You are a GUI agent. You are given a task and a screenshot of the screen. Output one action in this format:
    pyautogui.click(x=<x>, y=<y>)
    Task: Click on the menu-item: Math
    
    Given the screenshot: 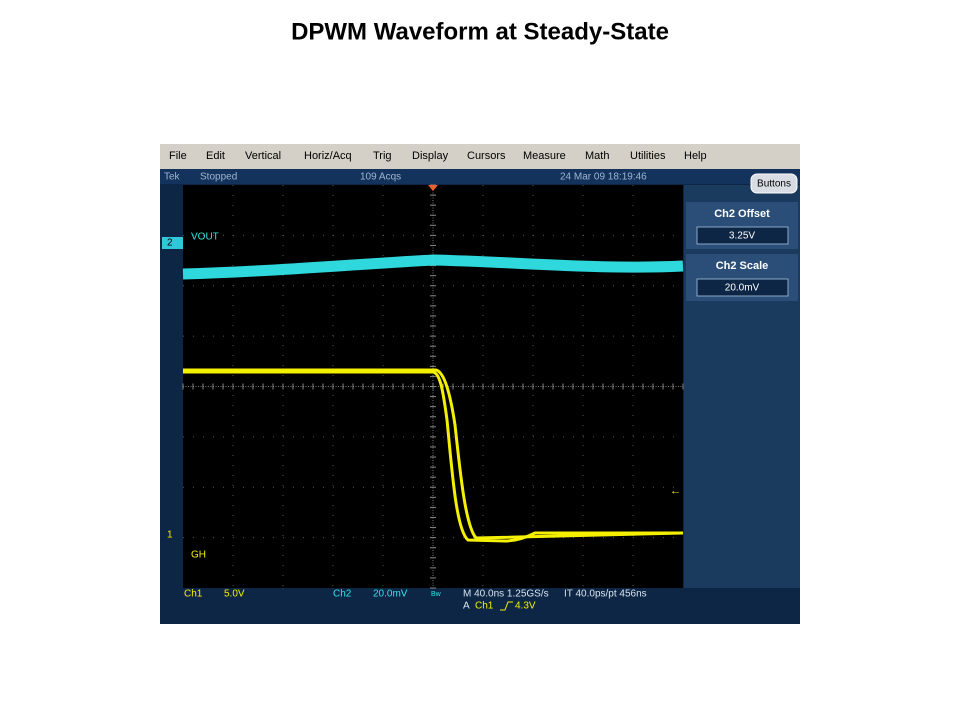 What is the action you would take?
    pyautogui.click(x=597, y=156)
    